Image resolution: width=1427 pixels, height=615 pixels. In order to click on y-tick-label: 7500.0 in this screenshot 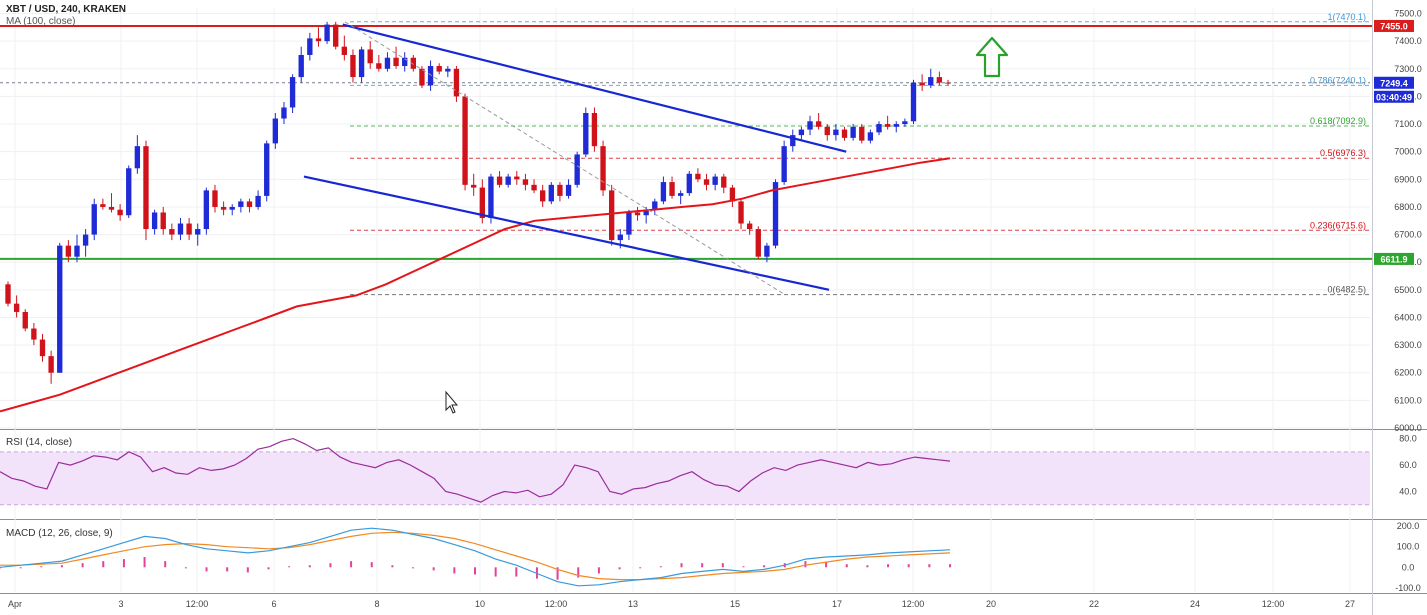, I will do `click(1408, 14)`.